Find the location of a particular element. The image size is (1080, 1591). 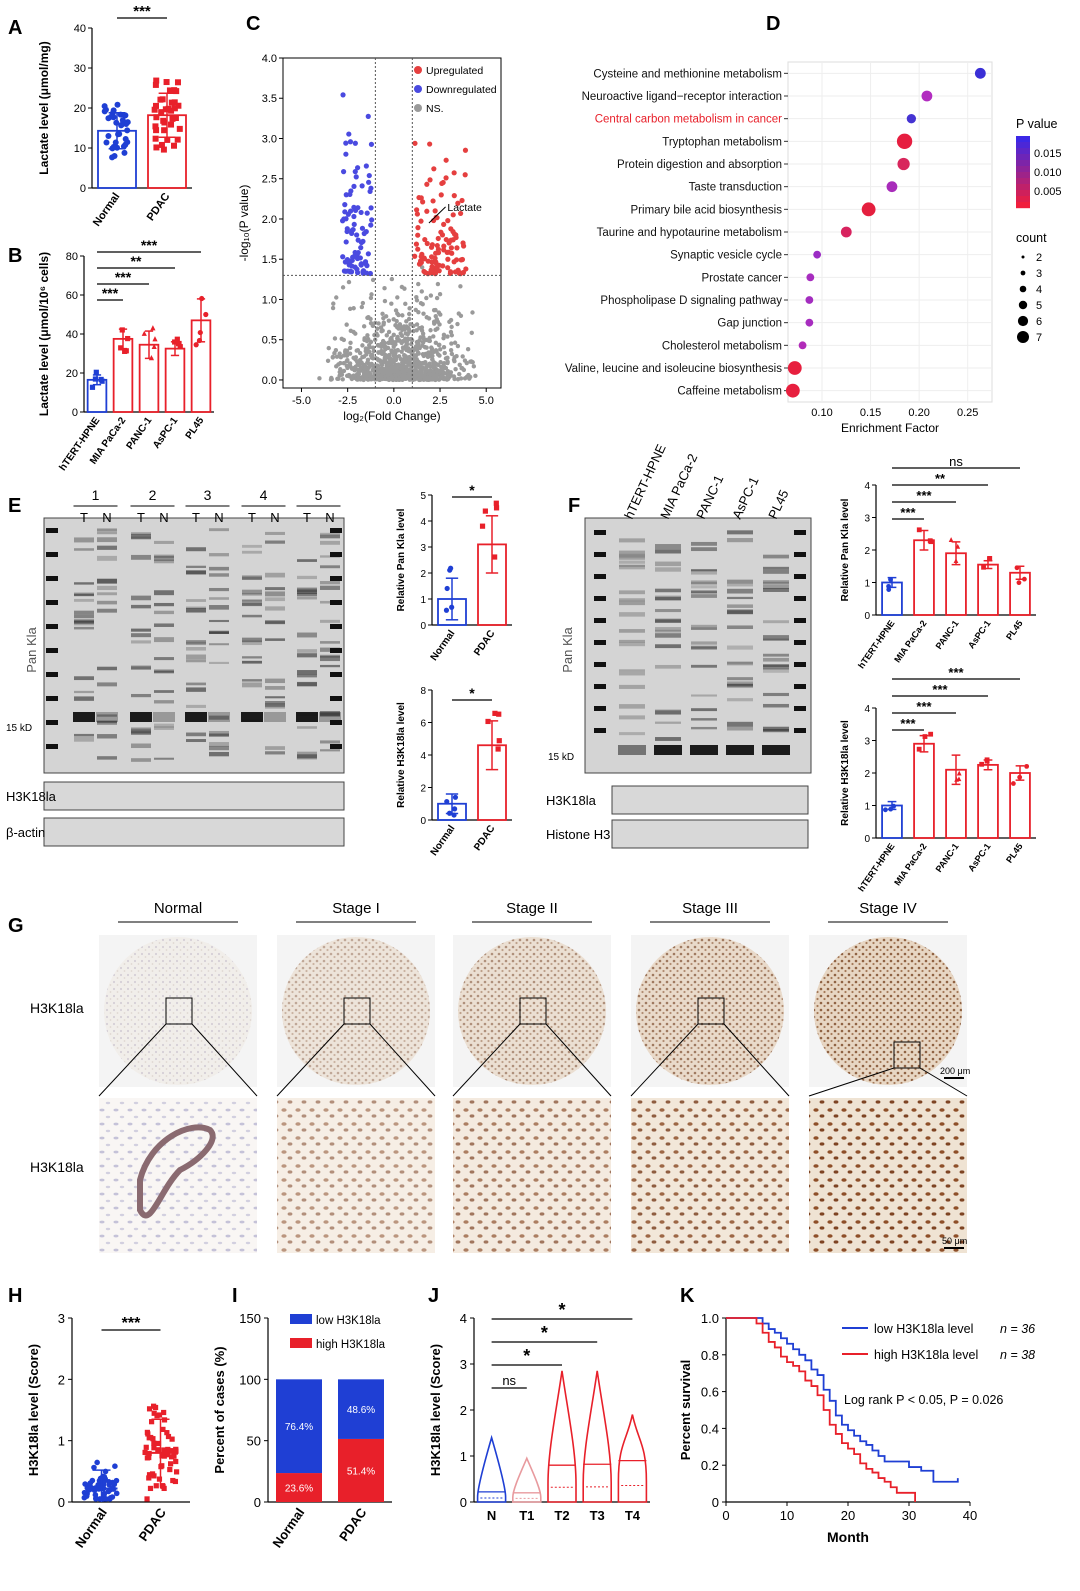

blot-e-tn-label: N is located at coordinates (106, 517).